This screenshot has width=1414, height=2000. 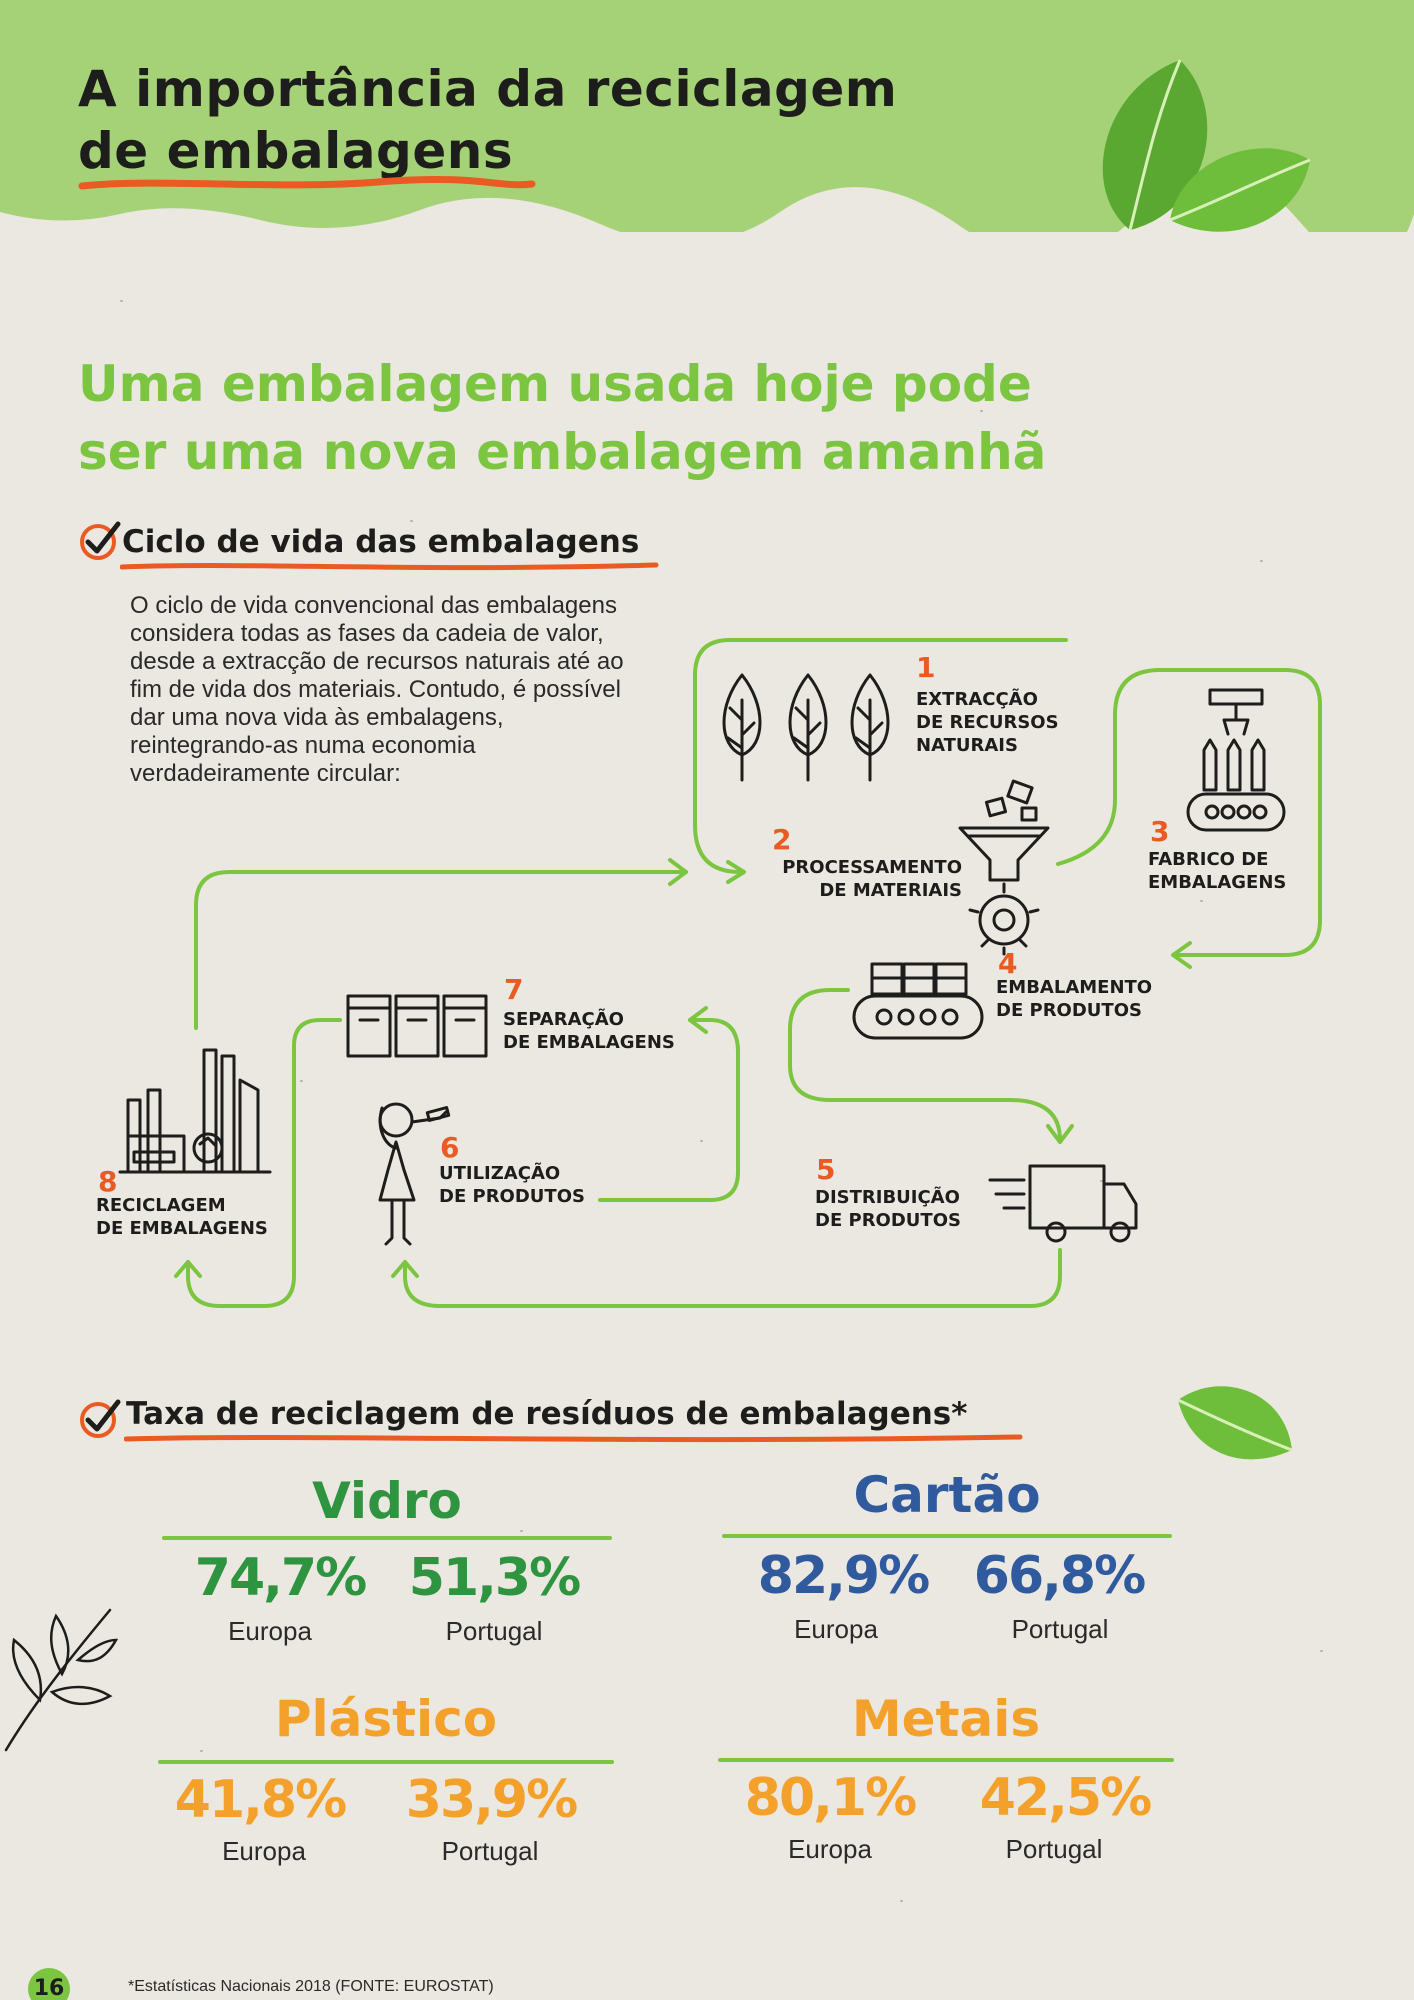 I want to click on material-name-glass: Vidro, so click(x=387, y=1501).